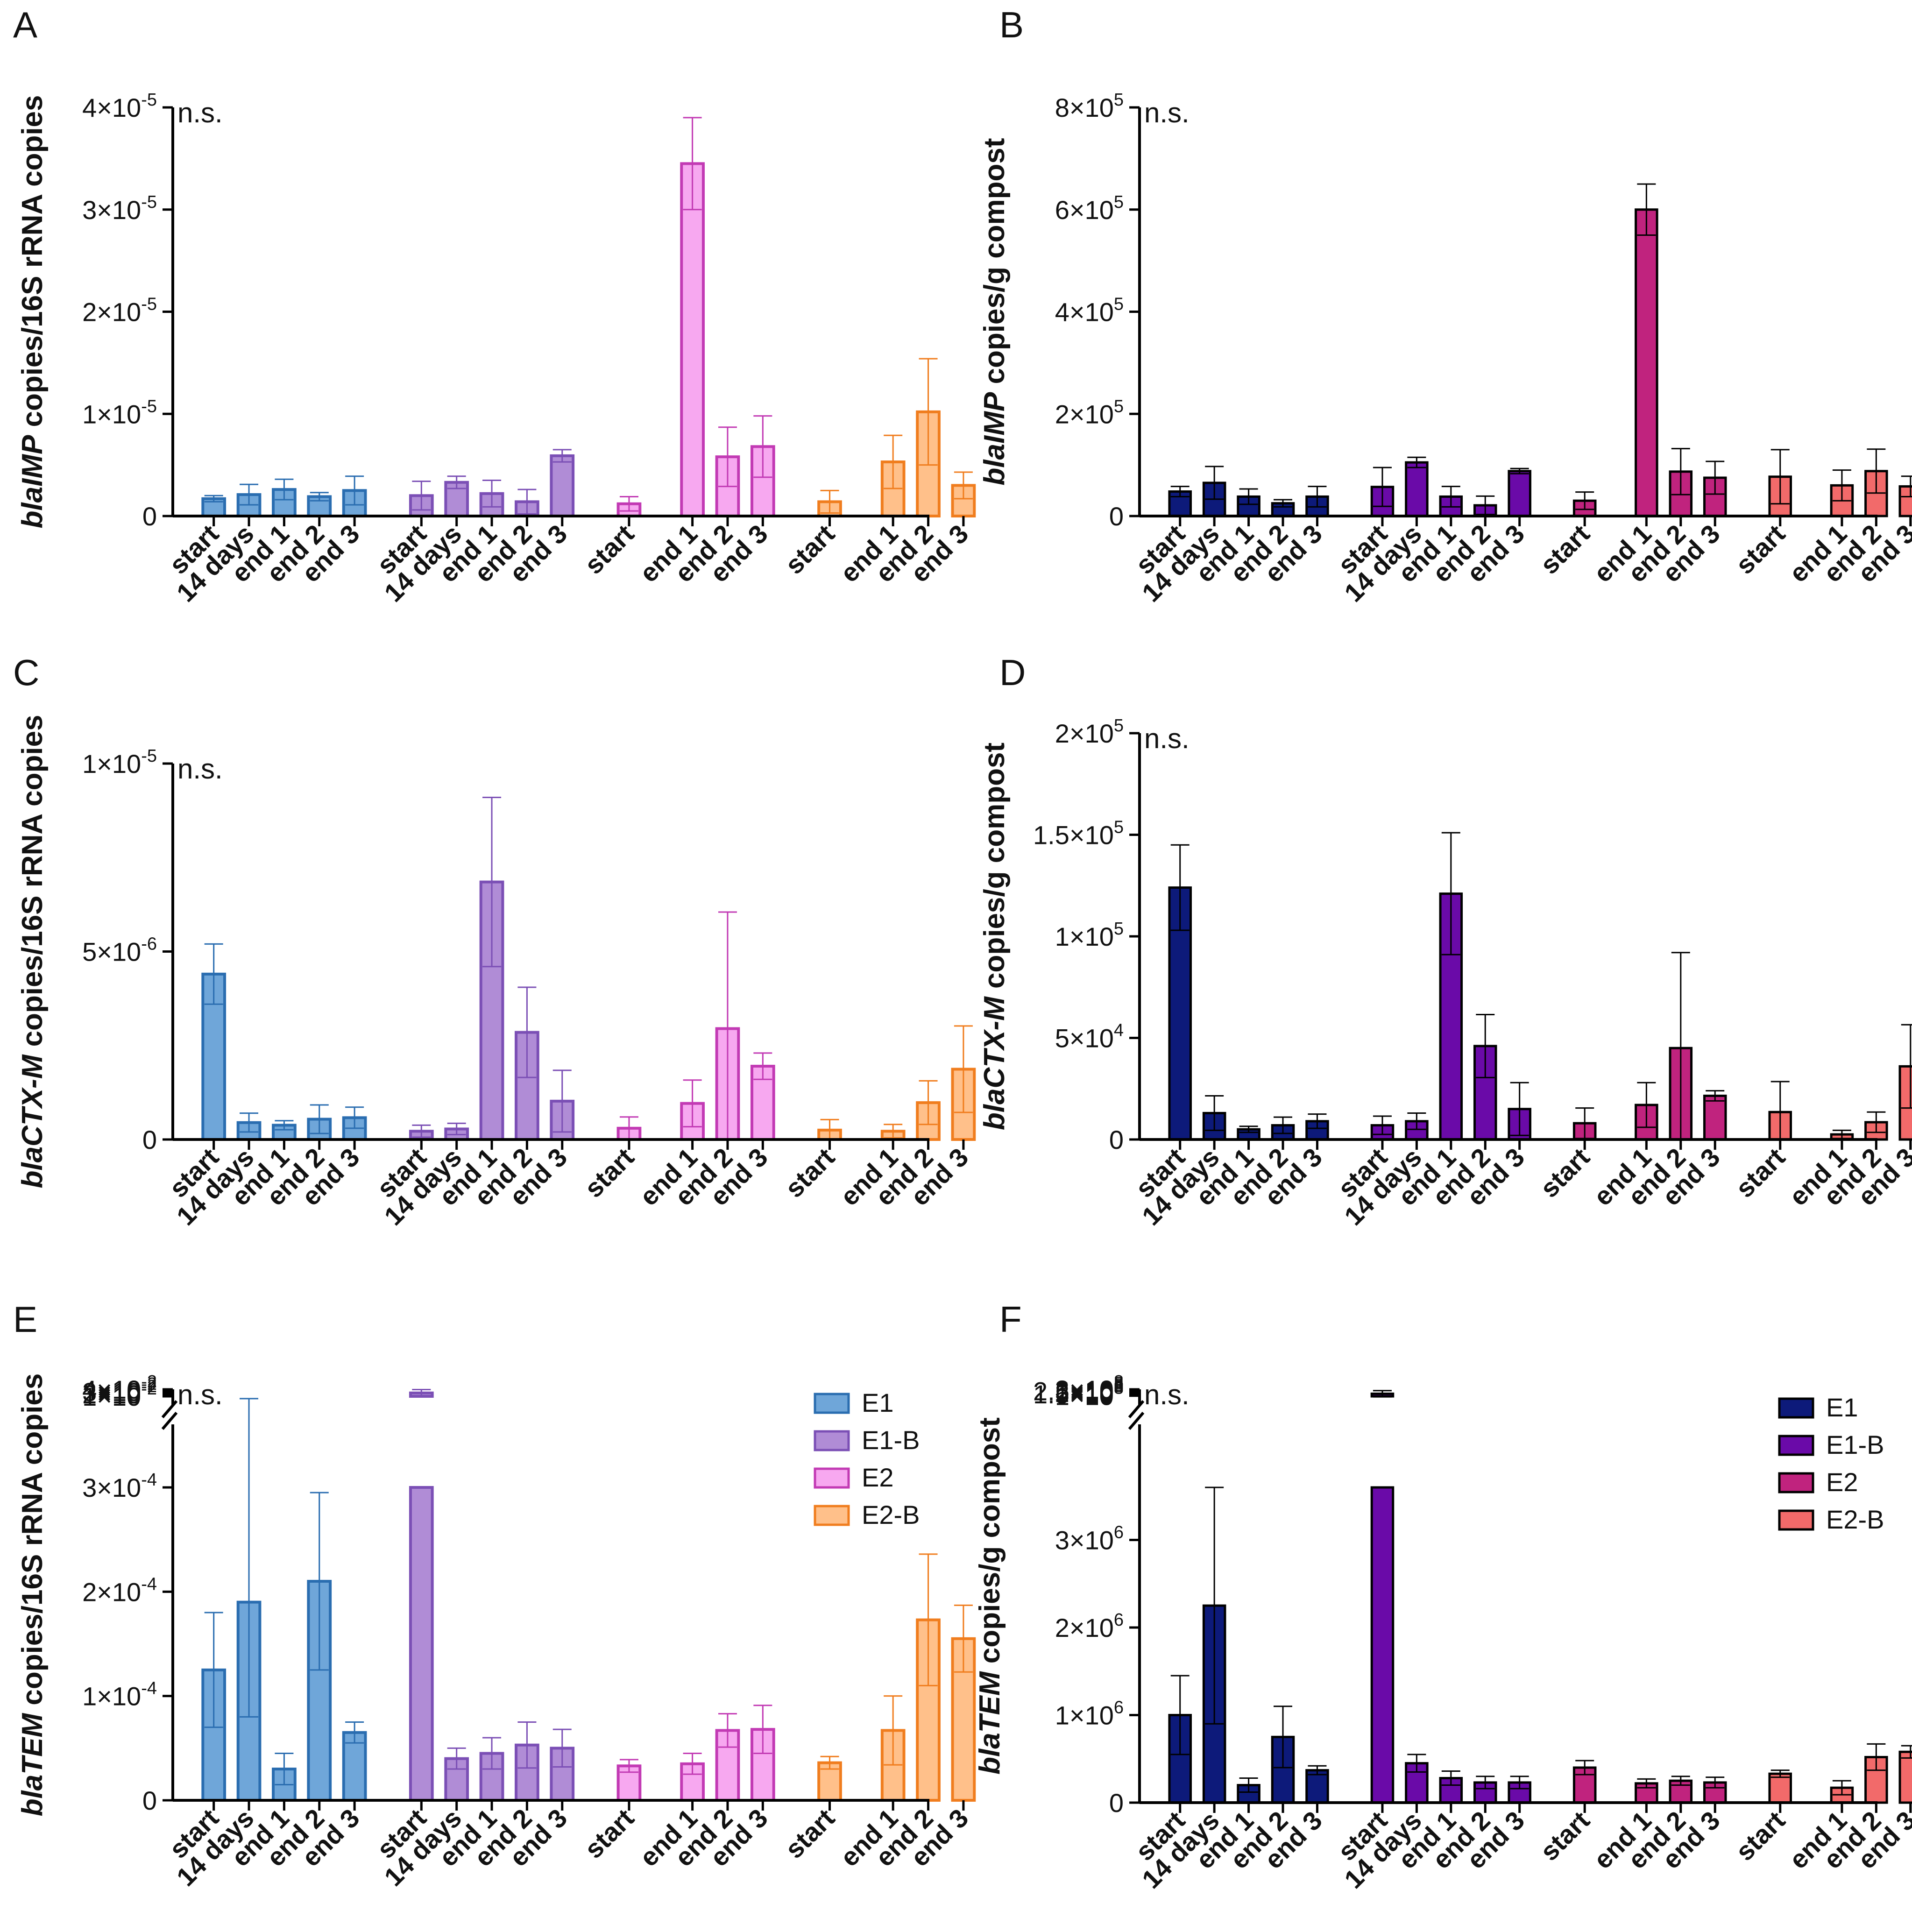 The height and width of the screenshot is (1932, 1912). Describe the element at coordinates (32, 951) in the screenshot. I see `y-axis-label: blaCTX-M copies/16S rRNA copies` at that location.